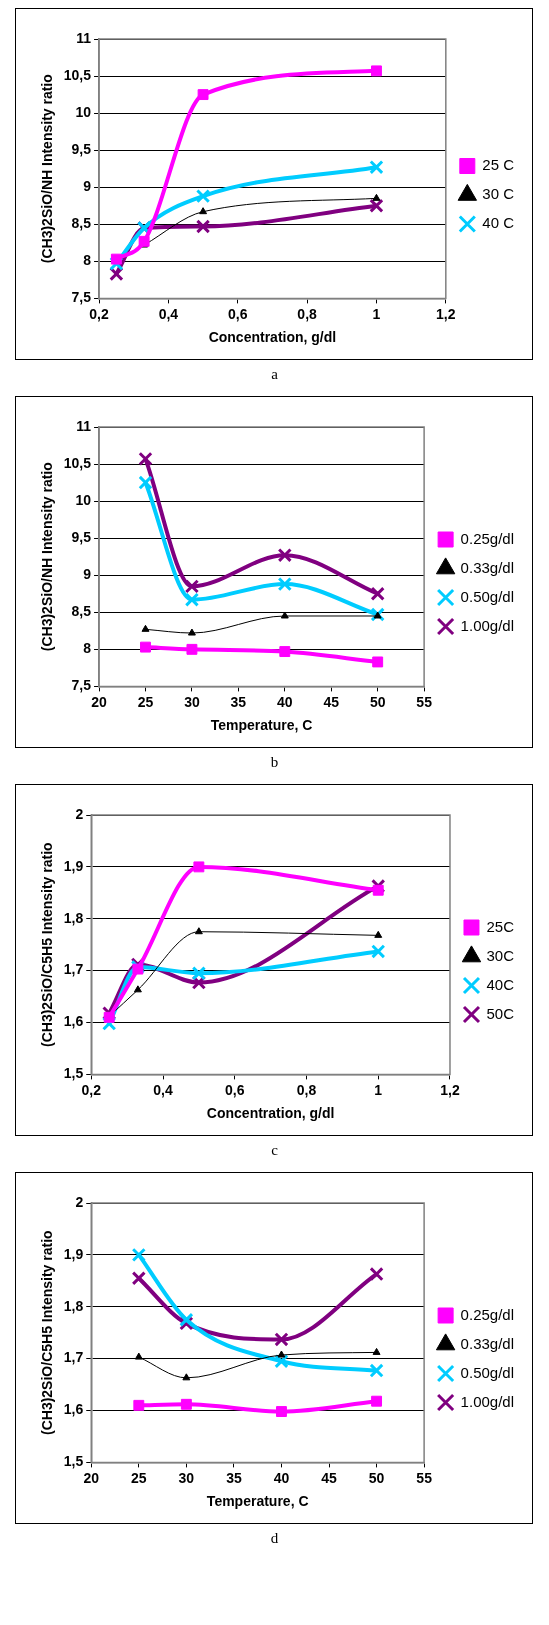 The image size is (549, 1625). I want to click on text: d, so click(274, 1538).